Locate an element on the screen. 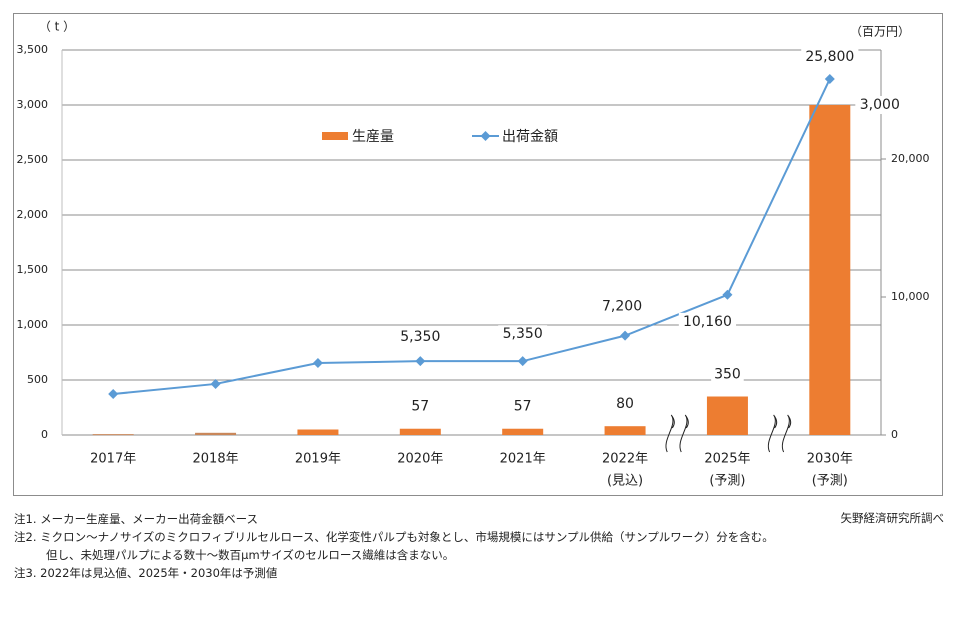 This screenshot has width=954, height=624. bar-data-label: 3,000 is located at coordinates (880, 105).